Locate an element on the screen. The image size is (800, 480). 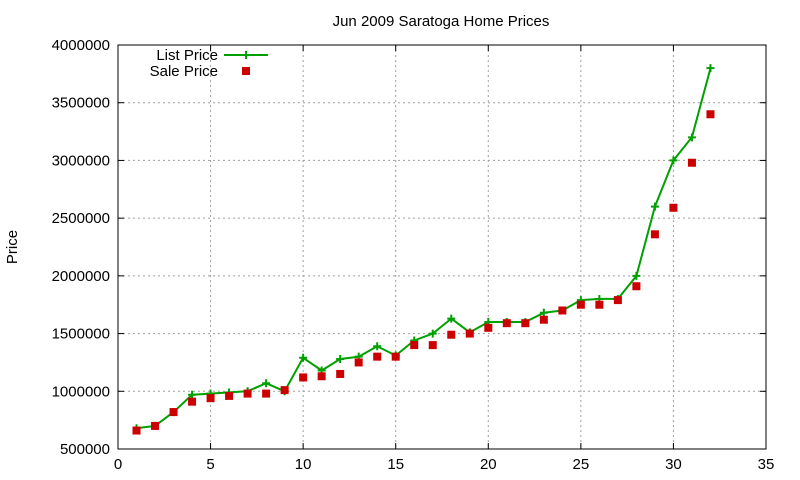
y-tick-label: 2000000 is located at coordinates (81, 276).